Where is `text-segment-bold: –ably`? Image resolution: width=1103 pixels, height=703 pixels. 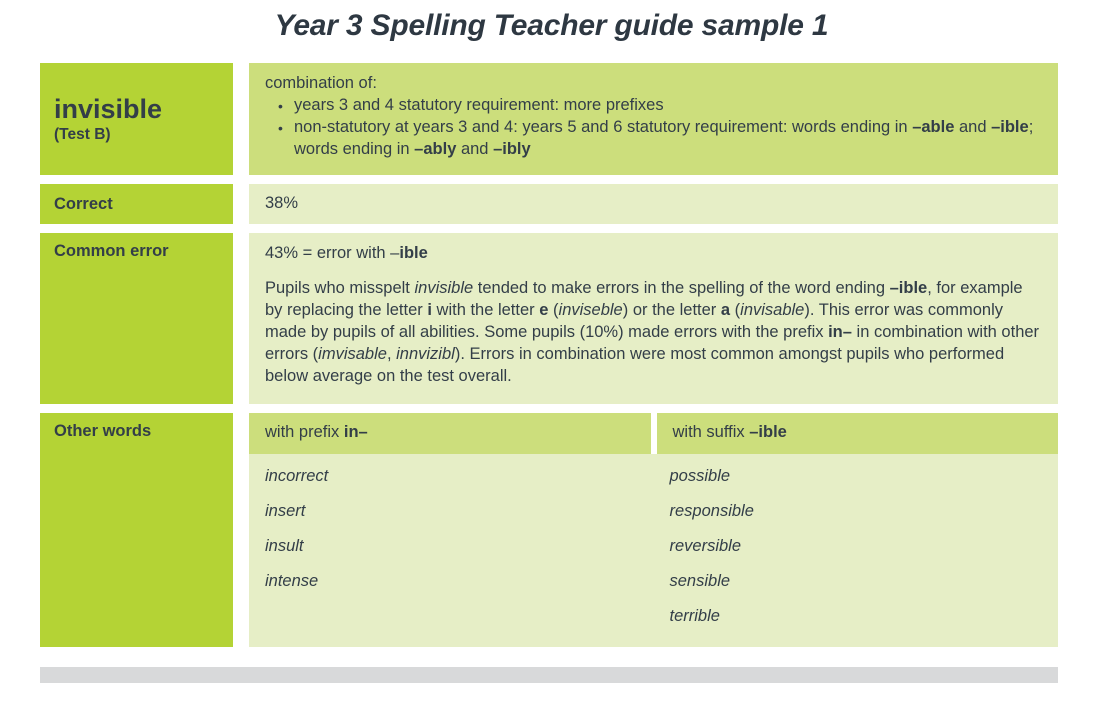
text-segment-bold: –ably is located at coordinates (435, 148).